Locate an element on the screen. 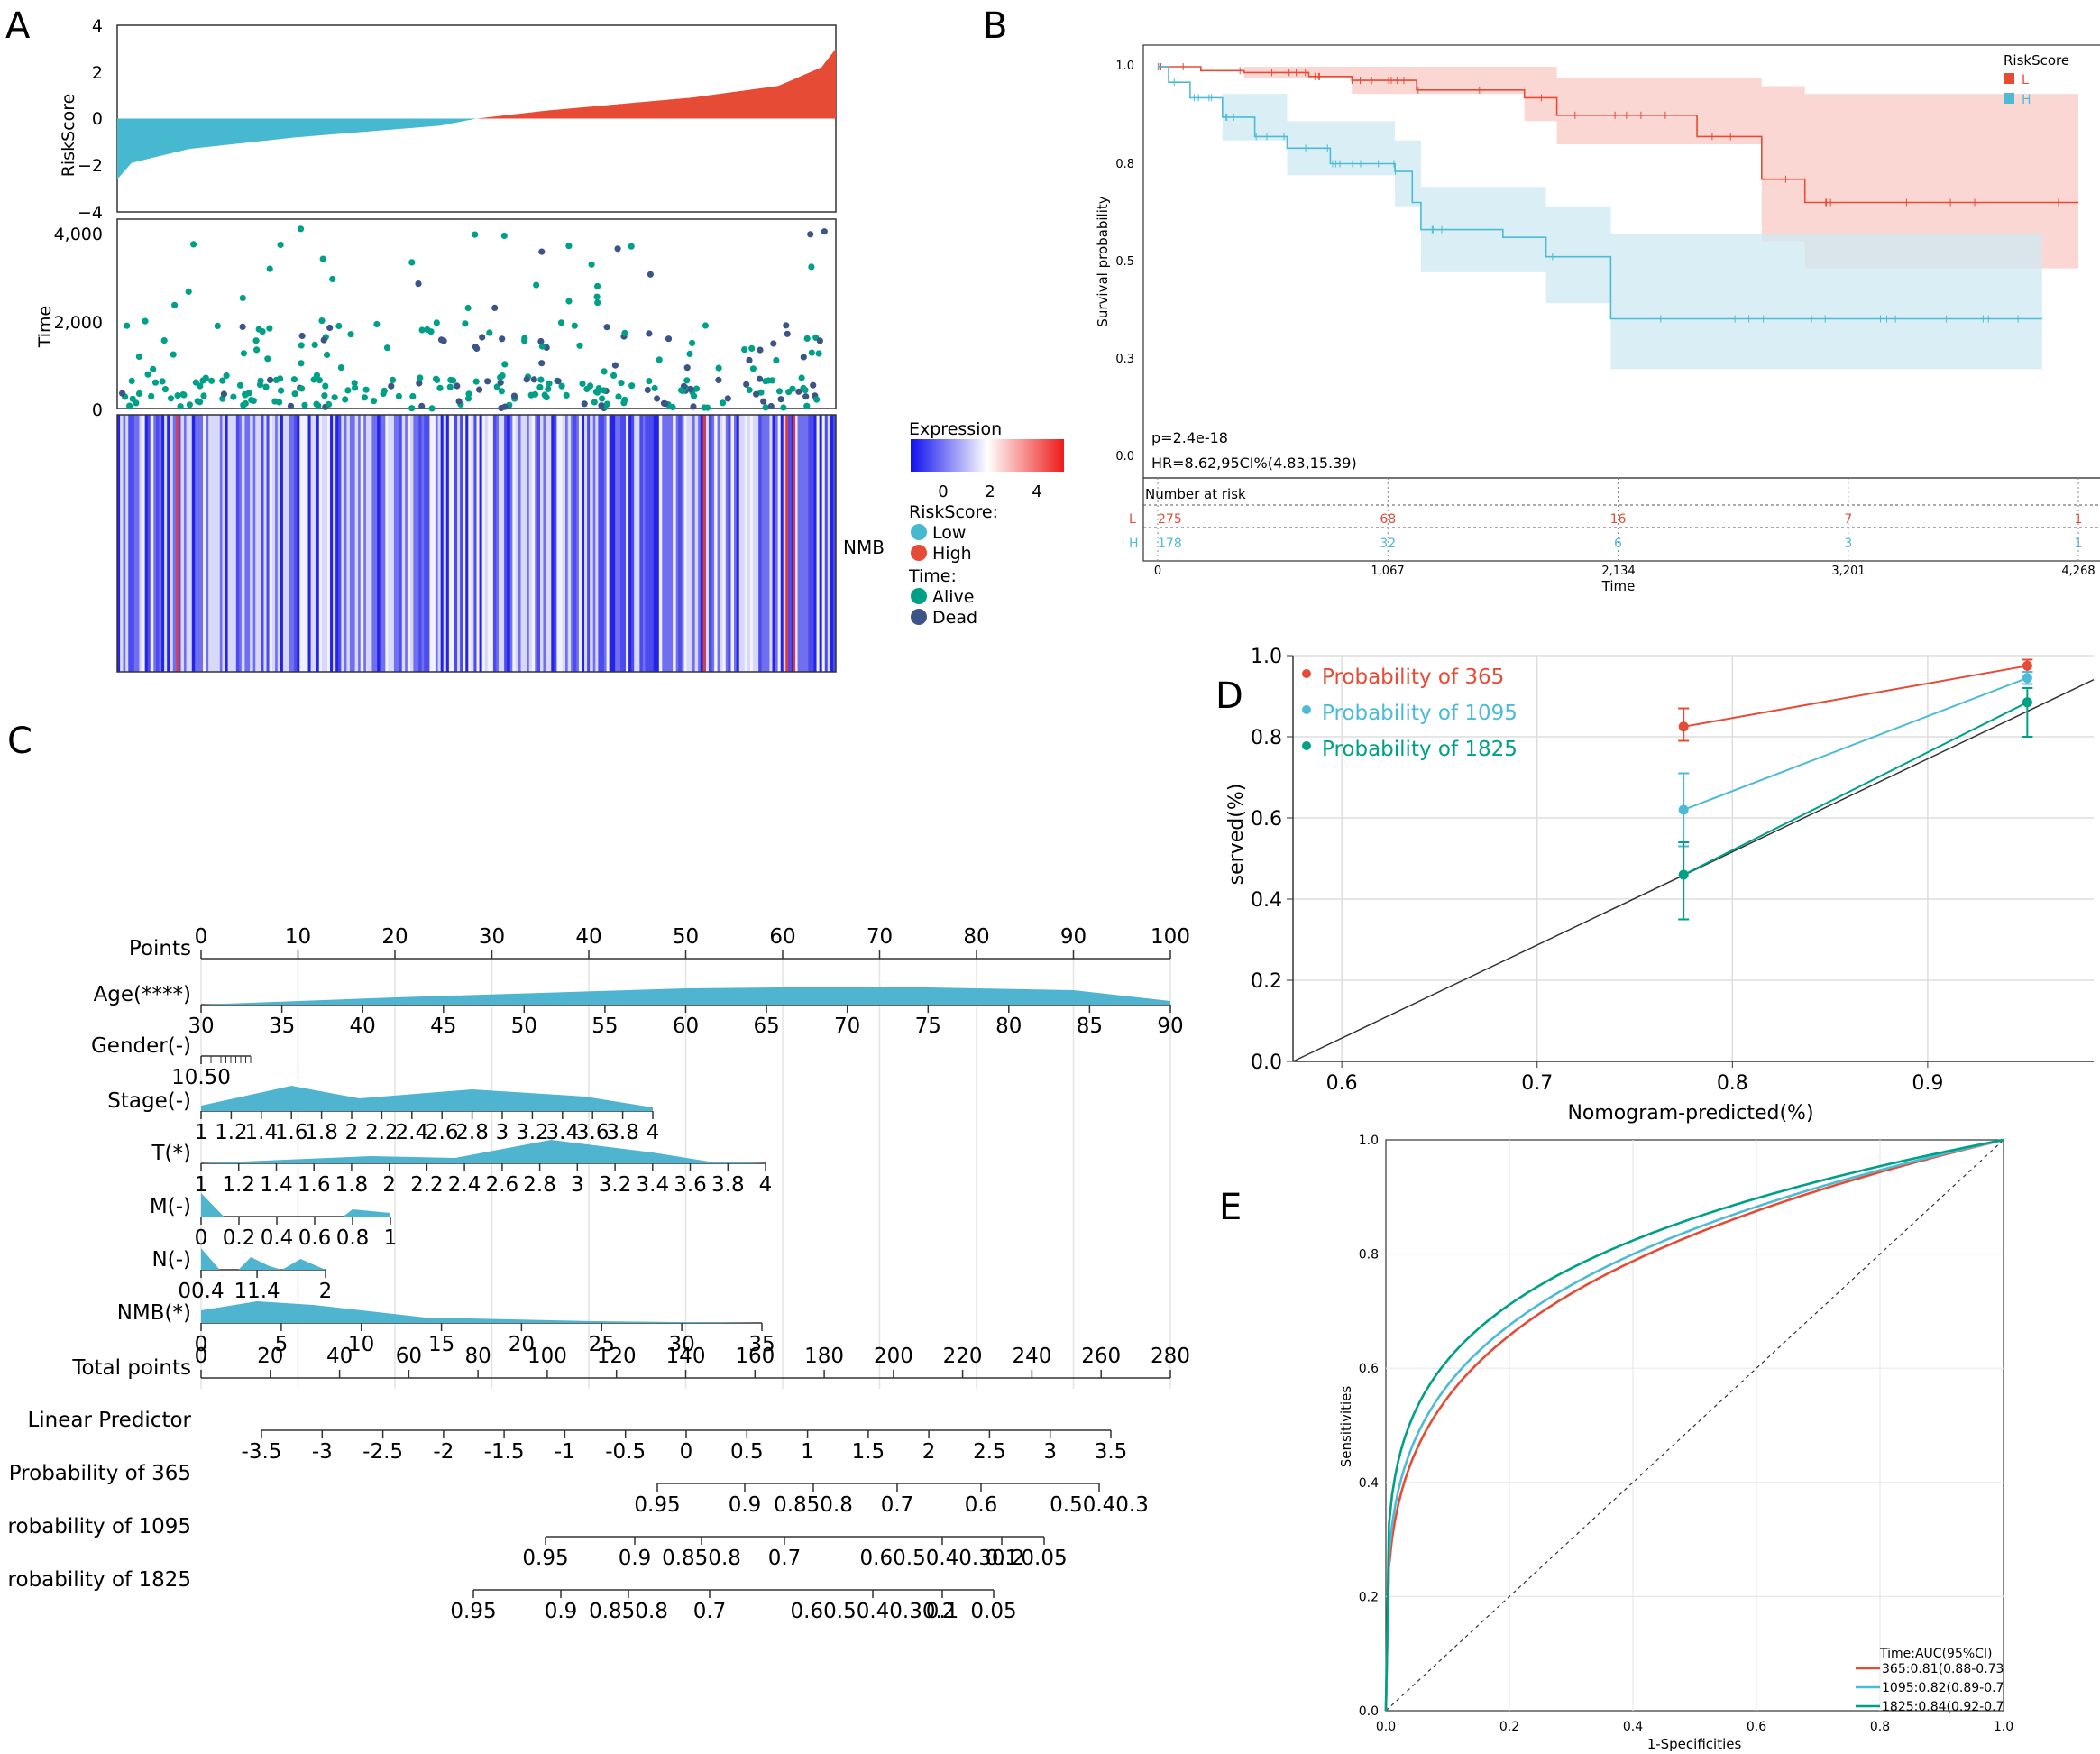  nomogram-tick-label: 3.8 is located at coordinates (728, 1185).